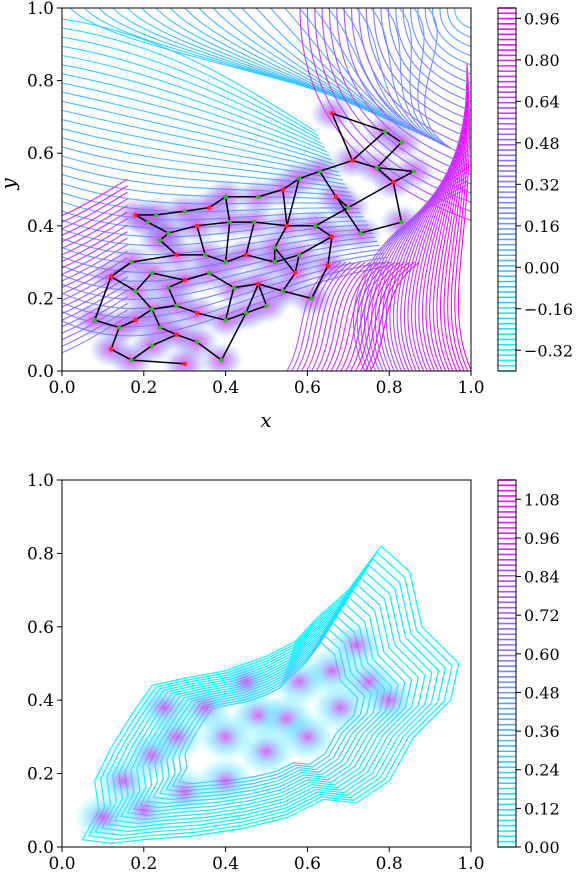 The width and height of the screenshot is (584, 872). Describe the element at coordinates (40, 82) in the screenshot. I see `y-tick-label: 0.8` at that location.